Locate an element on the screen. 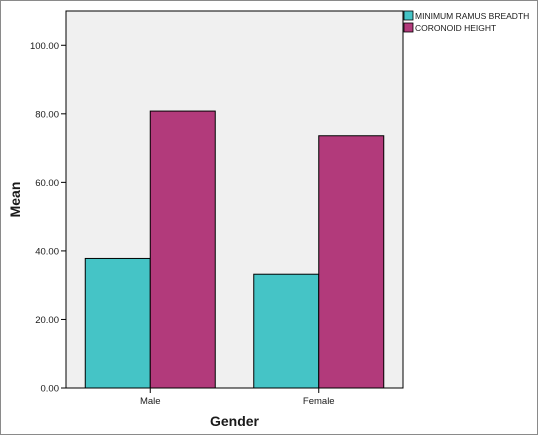 The image size is (538, 436). x-ticks: Male Female is located at coordinates (237, 397).